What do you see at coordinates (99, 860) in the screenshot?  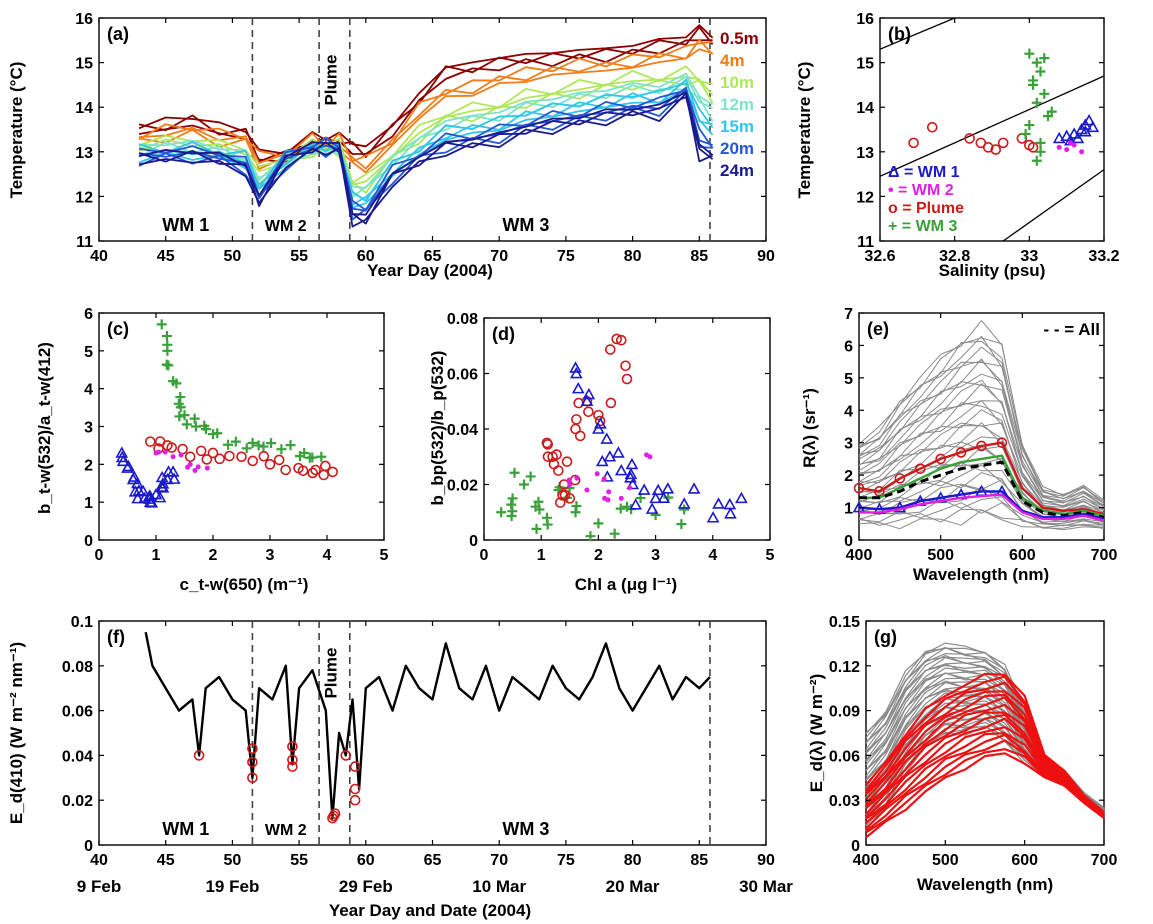 I see `x-tick-label: 40` at bounding box center [99, 860].